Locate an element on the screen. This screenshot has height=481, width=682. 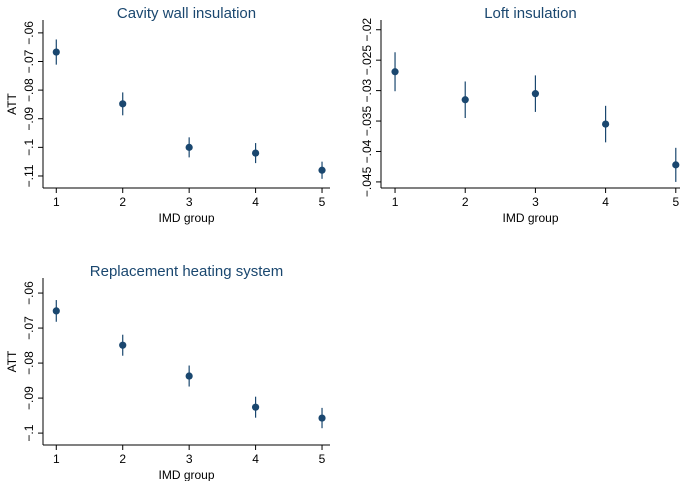
y-tick-label: −.02 is located at coordinates (367, 30).